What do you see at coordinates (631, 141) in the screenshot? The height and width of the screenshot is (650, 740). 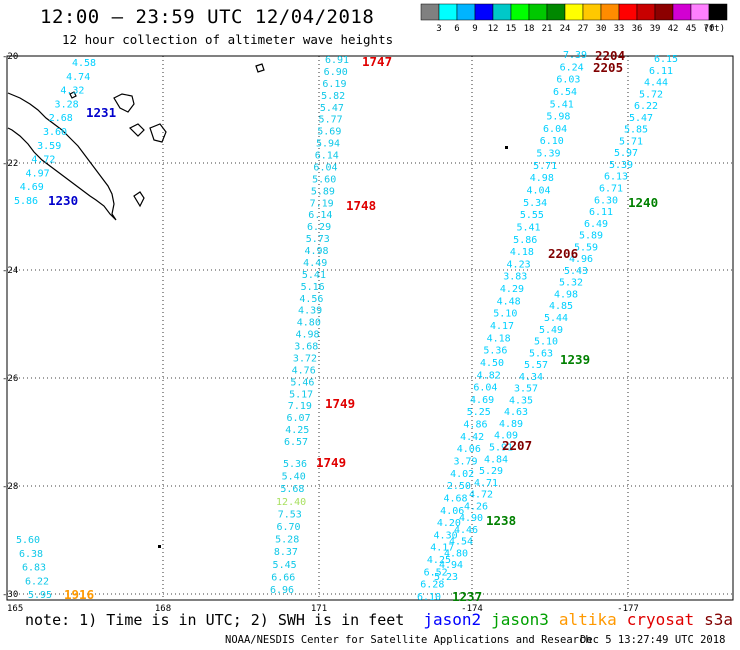 I see `track-c-value: 5.71` at bounding box center [631, 141].